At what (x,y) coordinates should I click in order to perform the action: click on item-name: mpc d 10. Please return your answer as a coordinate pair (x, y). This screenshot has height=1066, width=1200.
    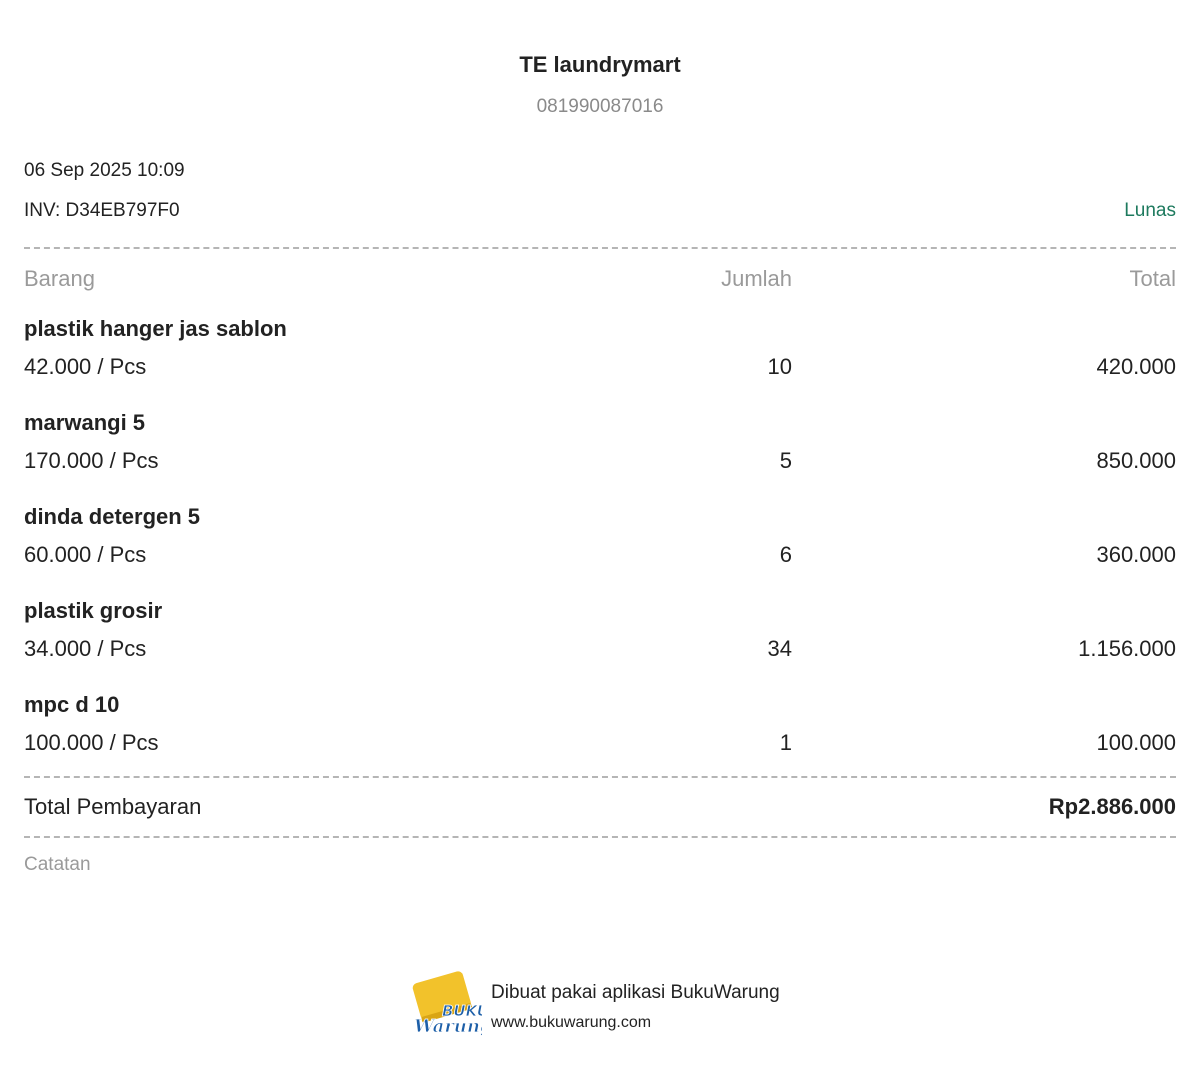
    Looking at the image, I should click on (72, 704).